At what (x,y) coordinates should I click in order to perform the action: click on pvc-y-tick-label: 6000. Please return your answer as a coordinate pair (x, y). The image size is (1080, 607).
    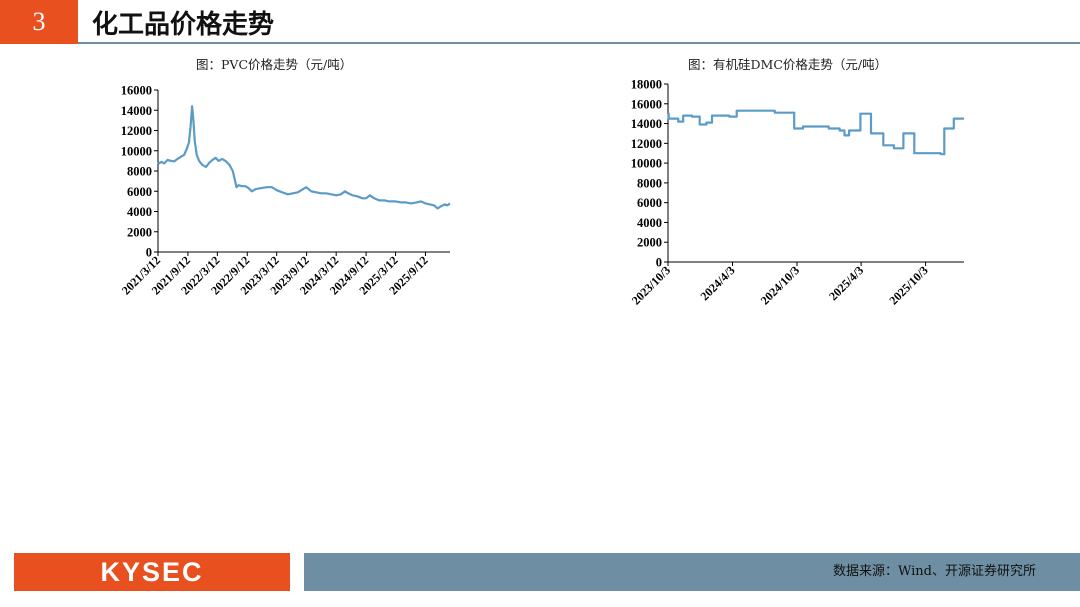
    Looking at the image, I should click on (139, 192).